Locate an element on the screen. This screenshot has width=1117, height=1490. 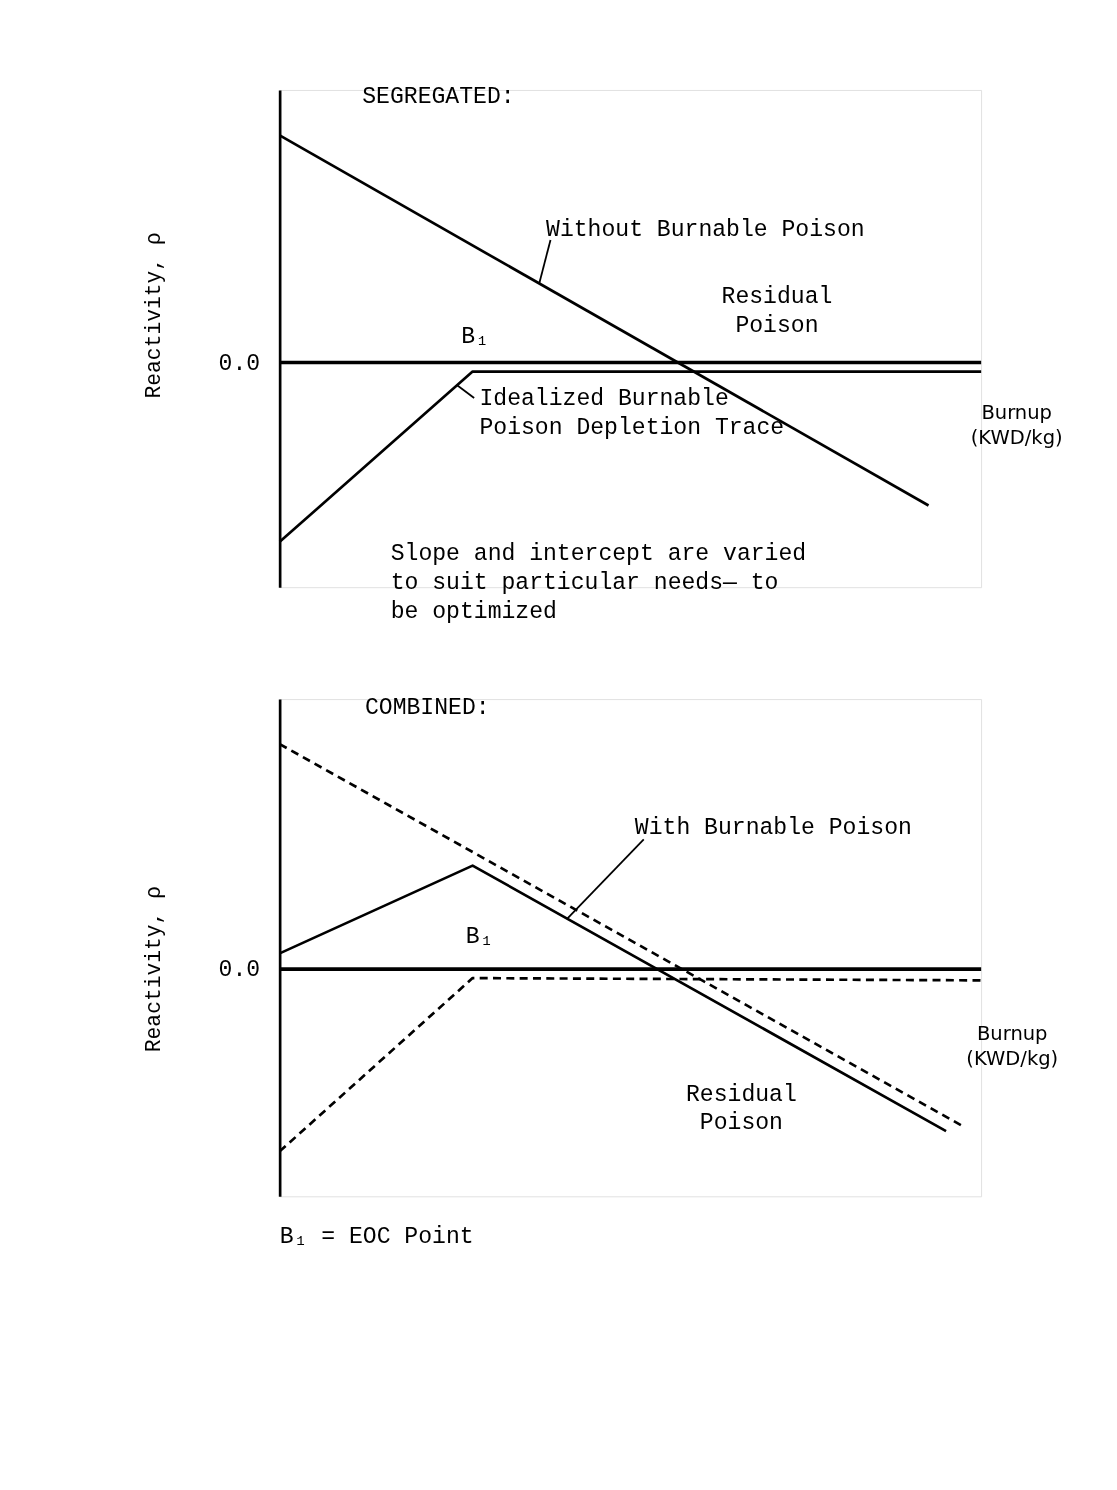
annotation: Slope and intercept are varied to suit particular needs— to be optimized is located at coordinates (598, 583).